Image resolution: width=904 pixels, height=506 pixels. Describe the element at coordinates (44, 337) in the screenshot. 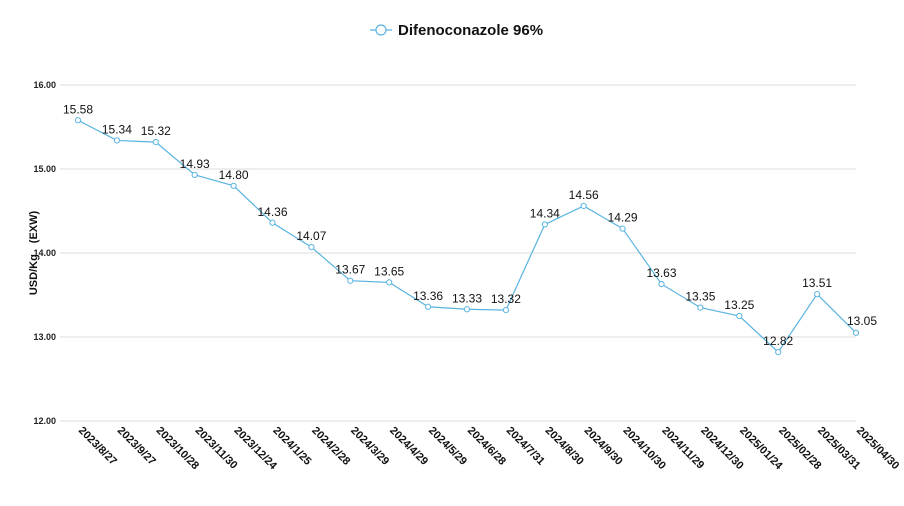

I see `y-tick-label: 13.00` at that location.